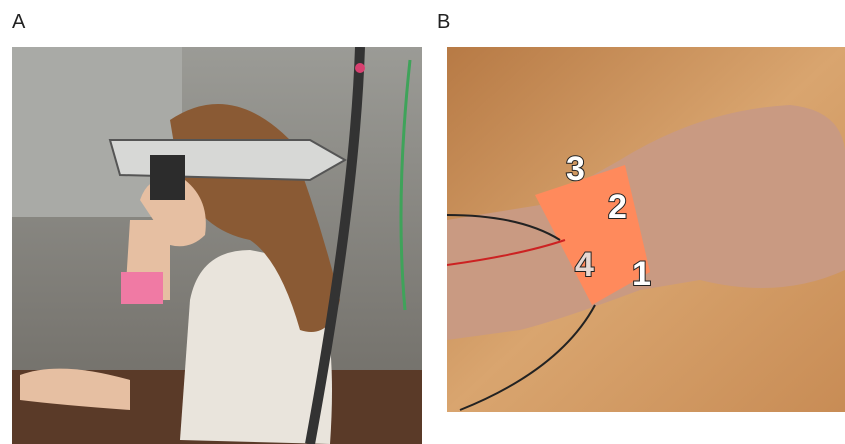  Describe the element at coordinates (575, 169) in the screenshot. I see `electrode-number: 3` at that location.